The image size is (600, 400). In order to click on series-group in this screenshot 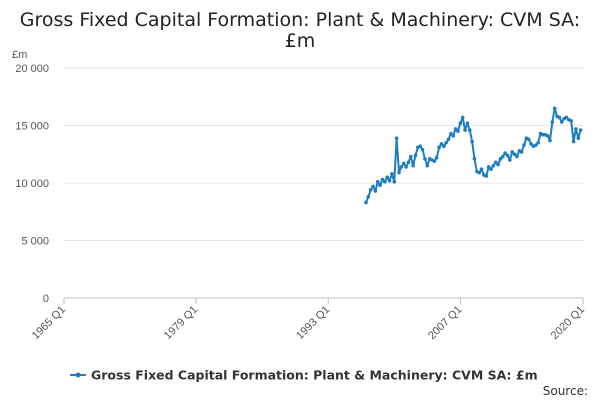, I will do `click(473, 155)`.